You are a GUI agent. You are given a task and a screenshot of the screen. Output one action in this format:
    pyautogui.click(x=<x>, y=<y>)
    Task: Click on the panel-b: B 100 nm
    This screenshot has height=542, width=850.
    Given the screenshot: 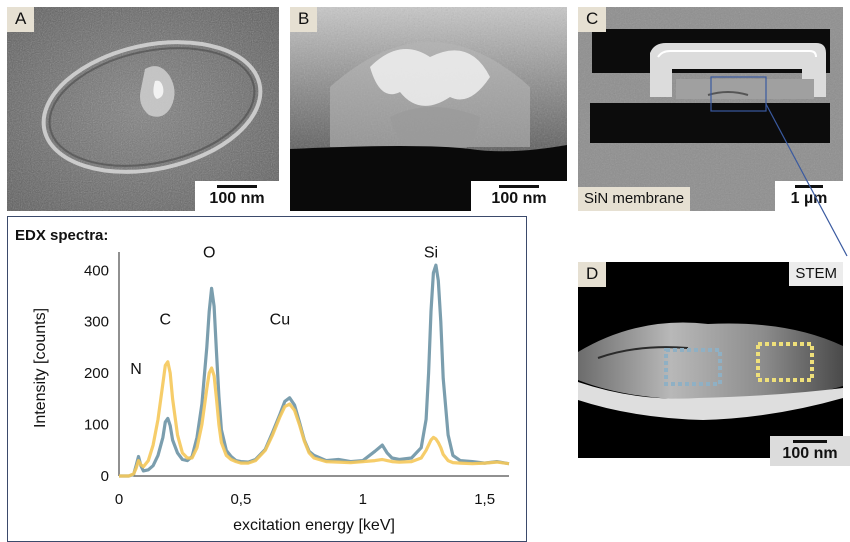 What is the action you would take?
    pyautogui.click(x=428, y=109)
    